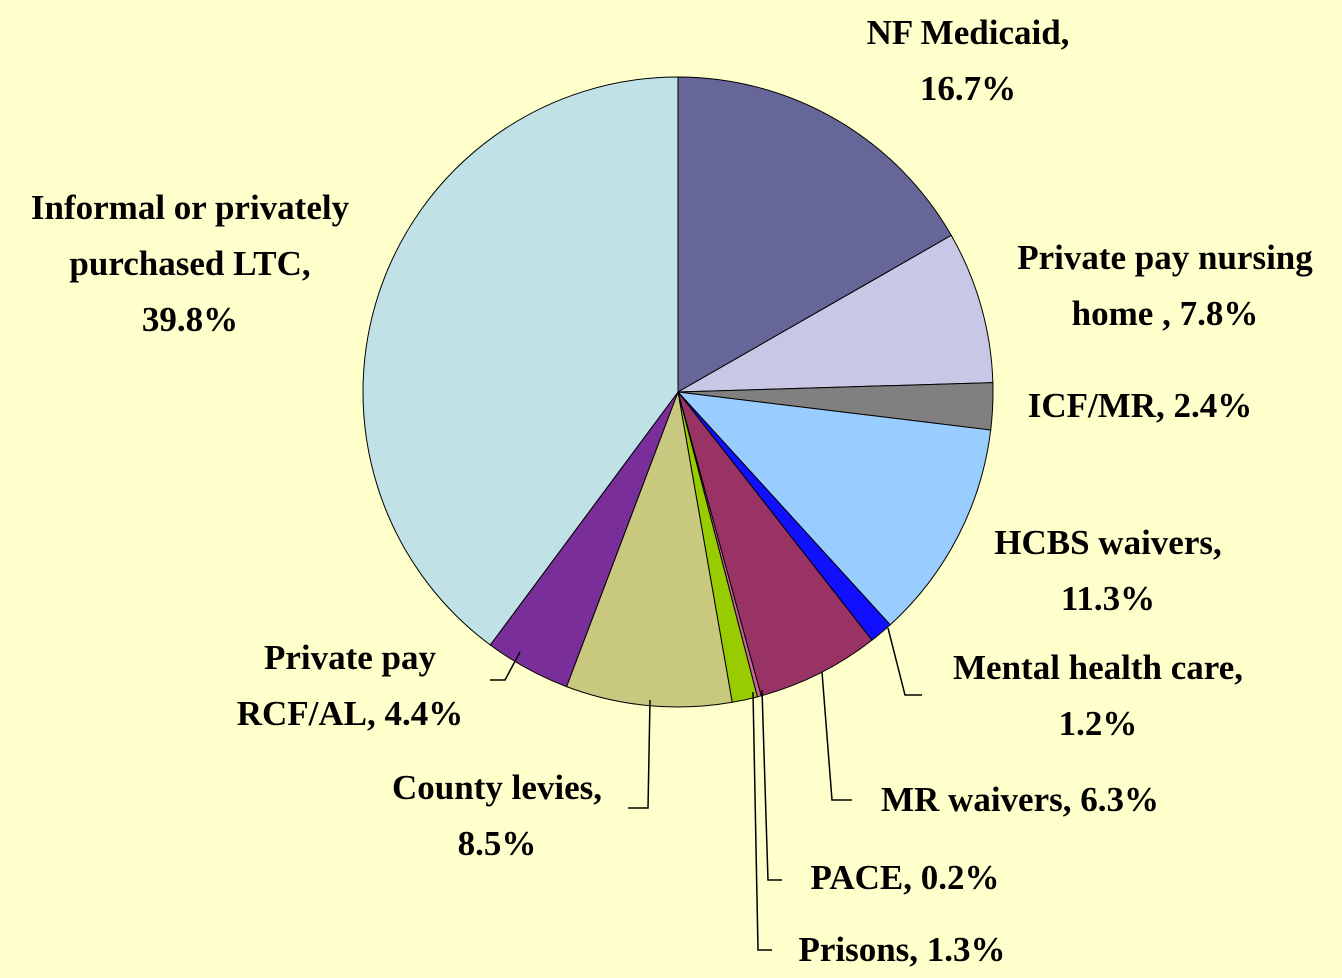  Describe the element at coordinates (497, 787) in the screenshot. I see `category-label: County levies,` at that location.